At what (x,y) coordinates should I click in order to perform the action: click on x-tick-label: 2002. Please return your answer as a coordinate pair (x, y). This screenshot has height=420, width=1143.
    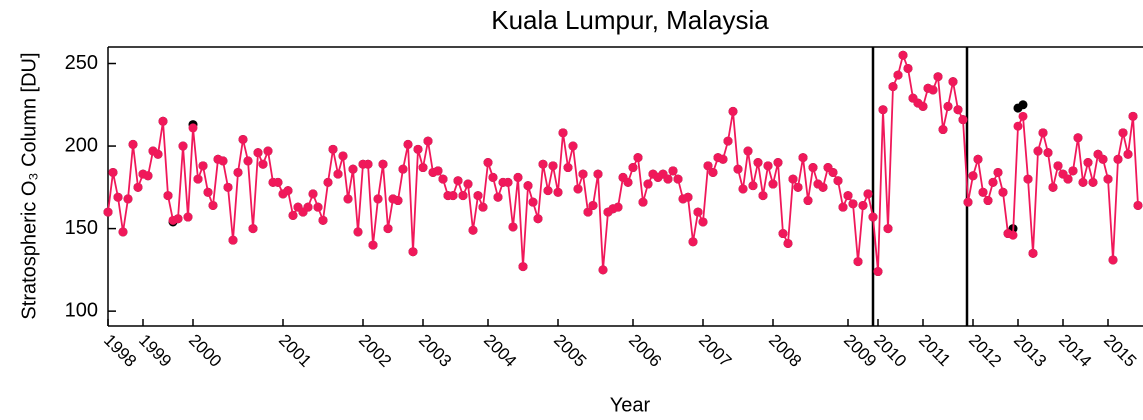
    Looking at the image, I should click on (375, 351).